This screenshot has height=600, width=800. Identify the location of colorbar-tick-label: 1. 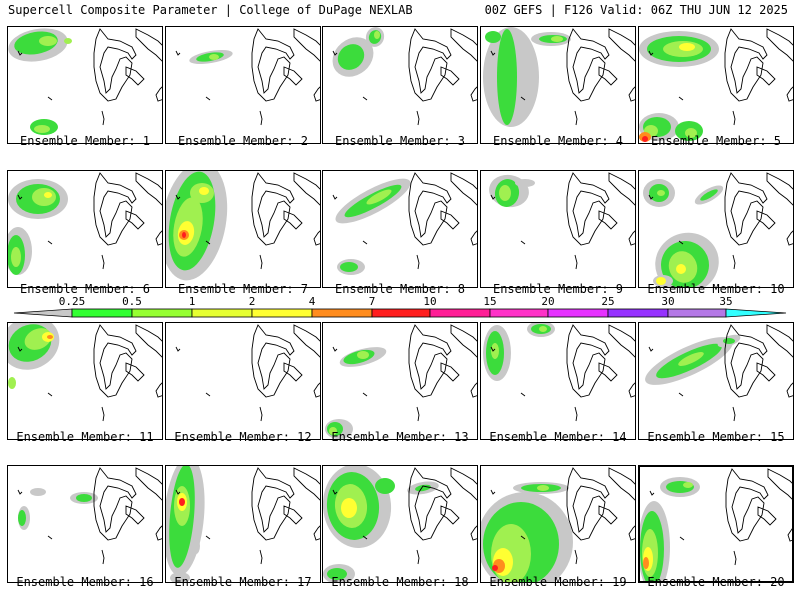
(192, 301).